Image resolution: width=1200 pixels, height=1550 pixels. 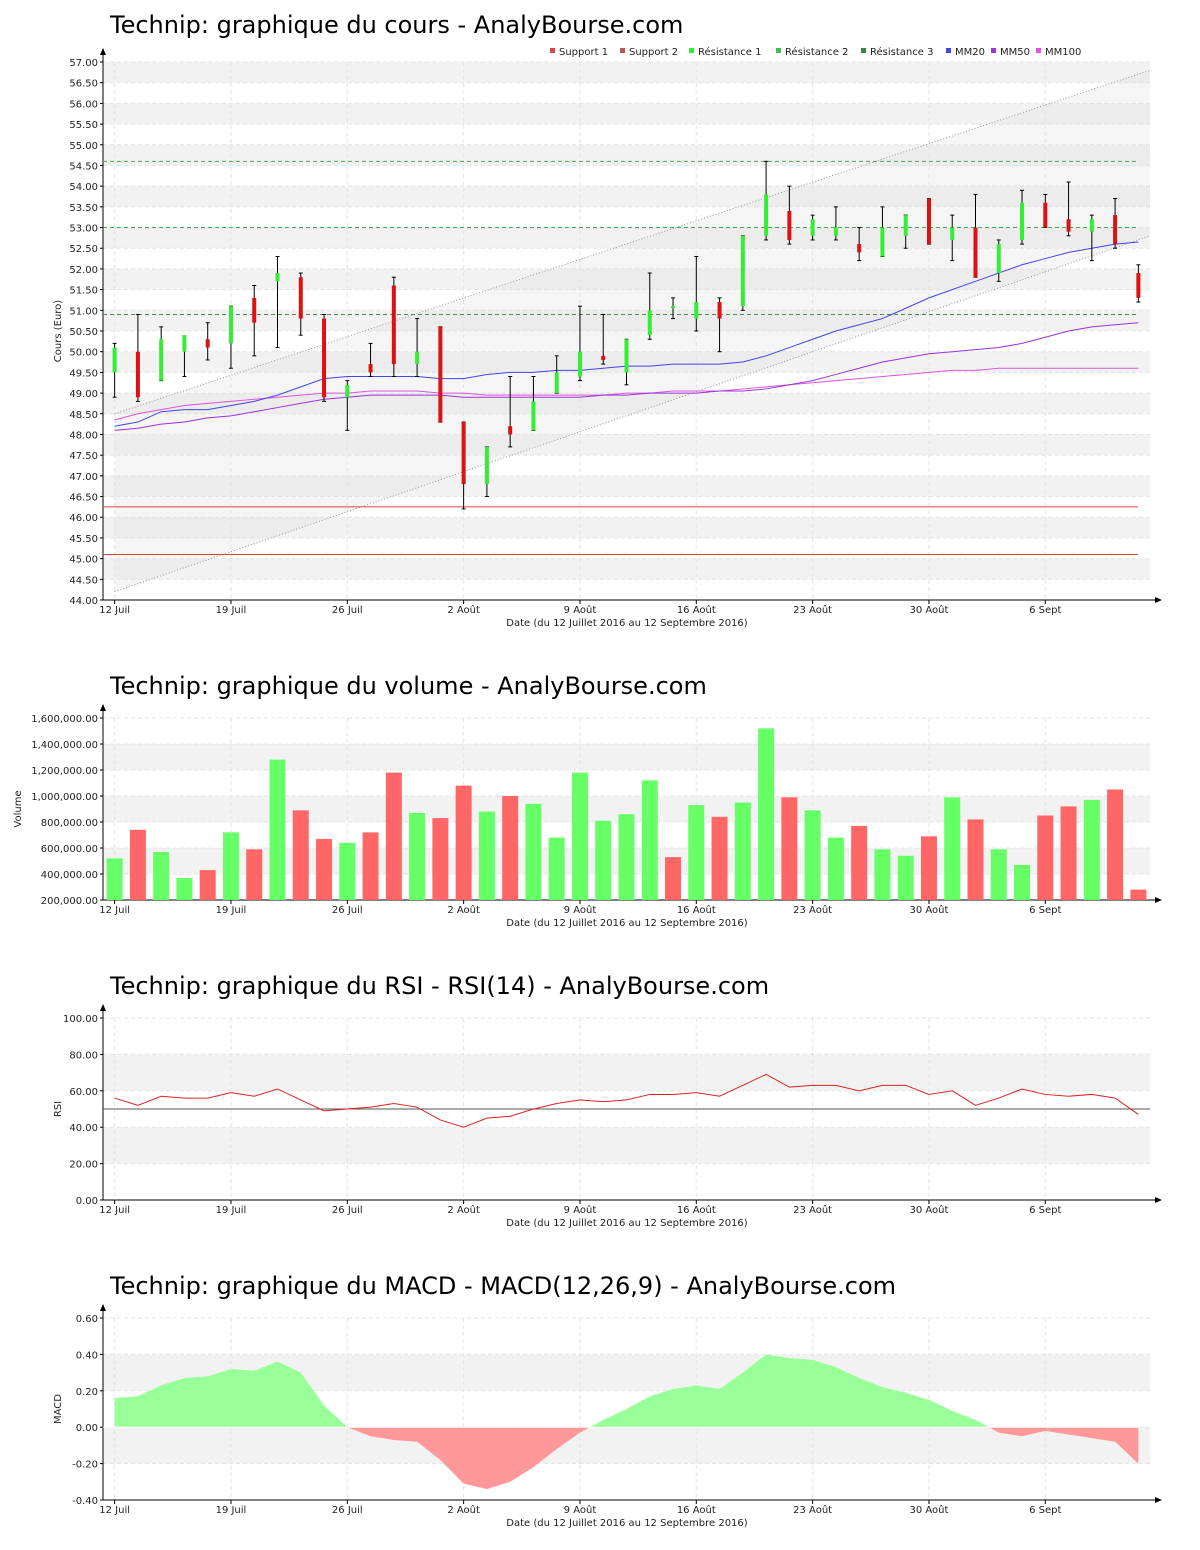 I want to click on x-tick-label: 19 Juil, so click(x=231, y=910).